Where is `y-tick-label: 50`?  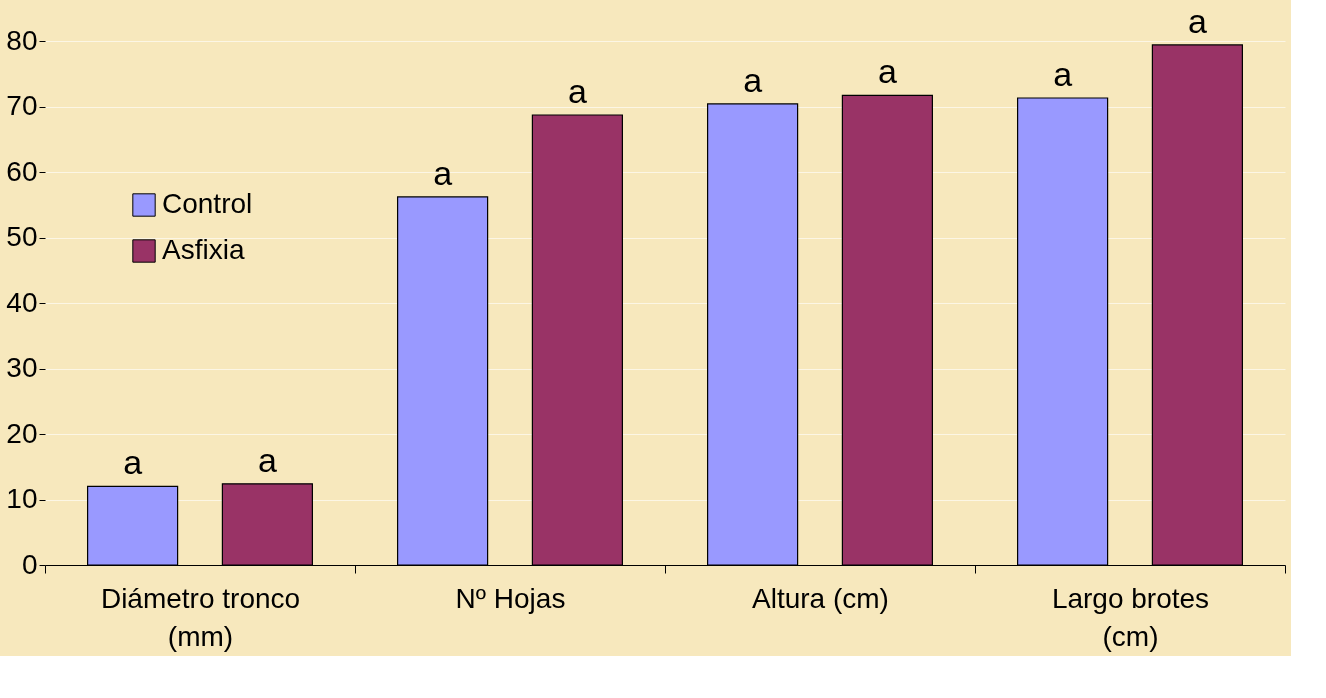 y-tick-label: 50 is located at coordinates (22, 236).